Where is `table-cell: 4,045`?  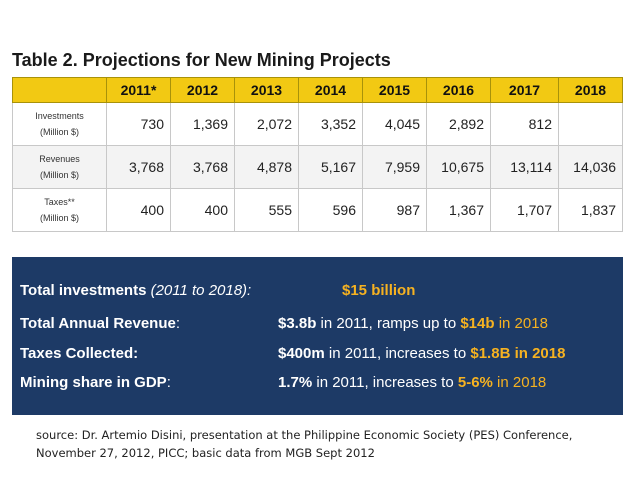 table-cell: 4,045 is located at coordinates (394, 124).